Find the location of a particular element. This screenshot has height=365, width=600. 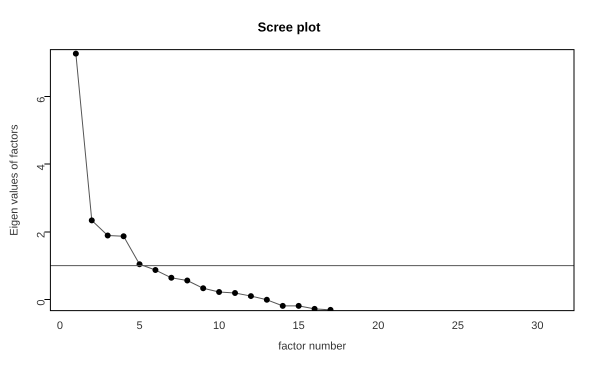

y-tick-label: 6 is located at coordinates (41, 99).